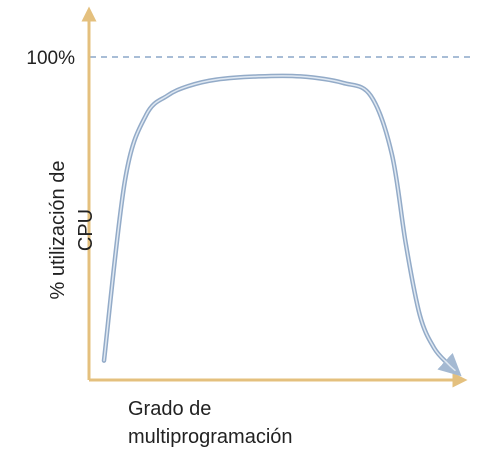 The height and width of the screenshot is (452, 483). What do you see at coordinates (58, 230) in the screenshot?
I see `y-axis-title-line-1: % utilización de` at bounding box center [58, 230].